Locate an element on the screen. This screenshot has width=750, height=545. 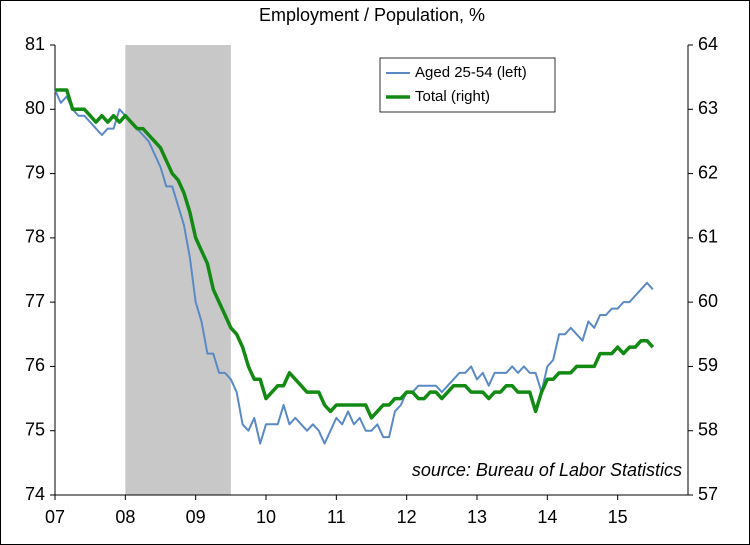
legend-label: Total (right) is located at coordinates (452, 96).